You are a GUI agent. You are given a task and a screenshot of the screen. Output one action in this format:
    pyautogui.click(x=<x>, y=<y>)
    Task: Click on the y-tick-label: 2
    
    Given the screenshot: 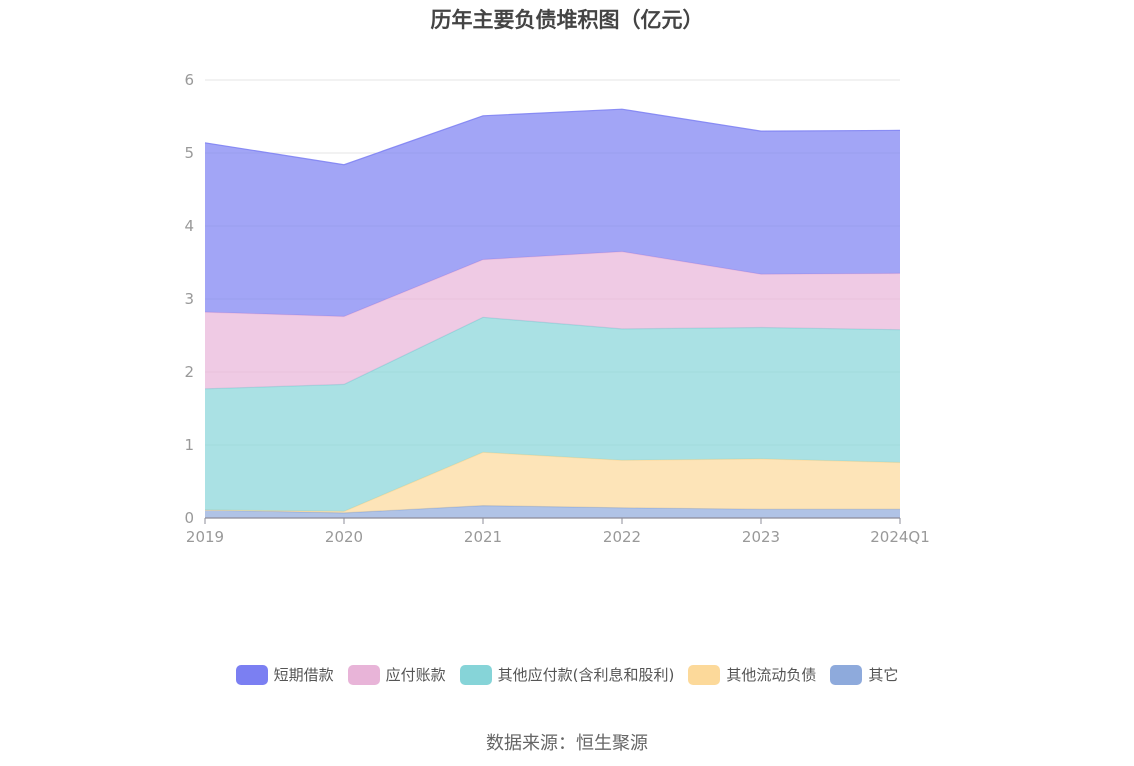 What is the action you would take?
    pyautogui.click(x=189, y=372)
    